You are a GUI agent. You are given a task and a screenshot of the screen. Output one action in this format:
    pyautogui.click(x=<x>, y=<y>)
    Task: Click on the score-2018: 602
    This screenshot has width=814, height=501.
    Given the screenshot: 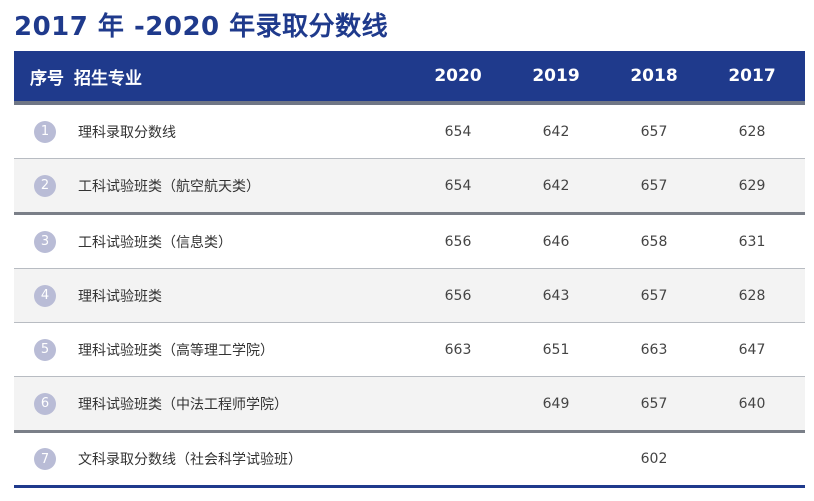 What is the action you would take?
    pyautogui.click(x=654, y=459)
    